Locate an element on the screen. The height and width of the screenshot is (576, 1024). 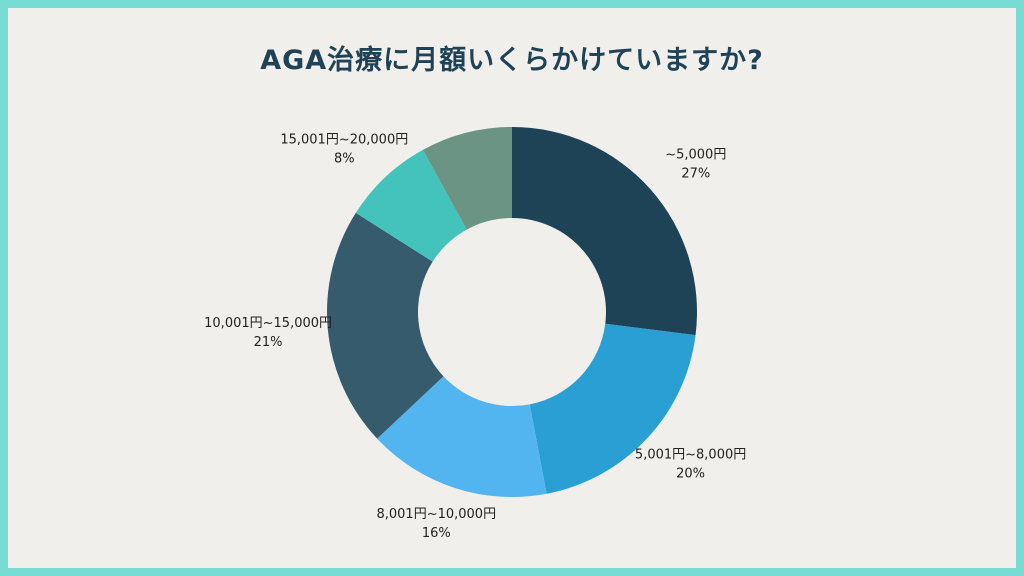
slice-label-5: 15,001円~20,000円 8% is located at coordinates (344, 149).